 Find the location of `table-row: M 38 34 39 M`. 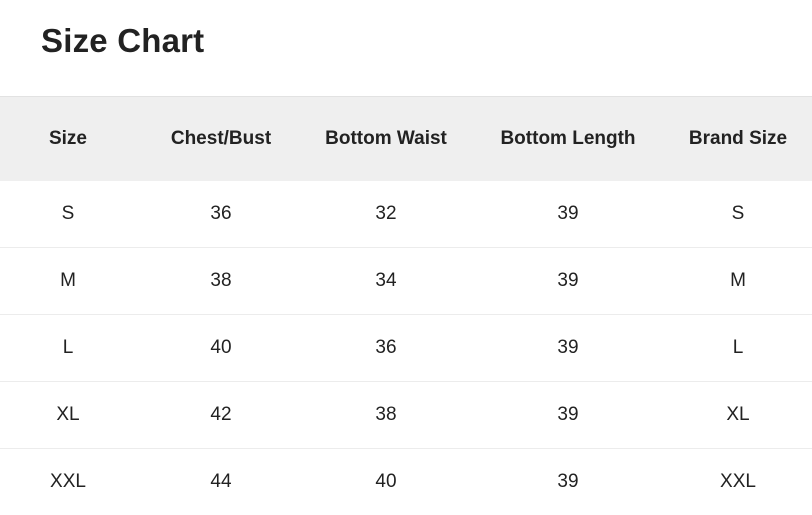

table-row: M 38 34 39 M is located at coordinates (406, 281).